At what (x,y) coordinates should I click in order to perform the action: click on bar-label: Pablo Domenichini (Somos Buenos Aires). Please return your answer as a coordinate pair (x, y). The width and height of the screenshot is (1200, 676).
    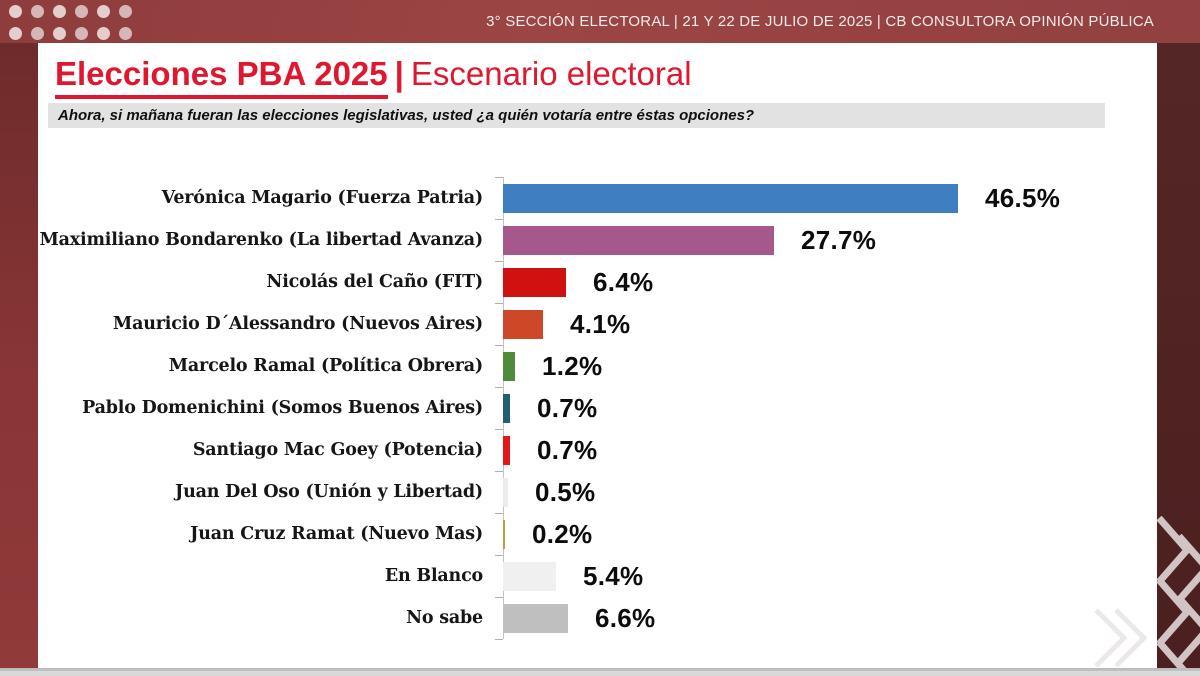
    Looking at the image, I should click on (282, 408).